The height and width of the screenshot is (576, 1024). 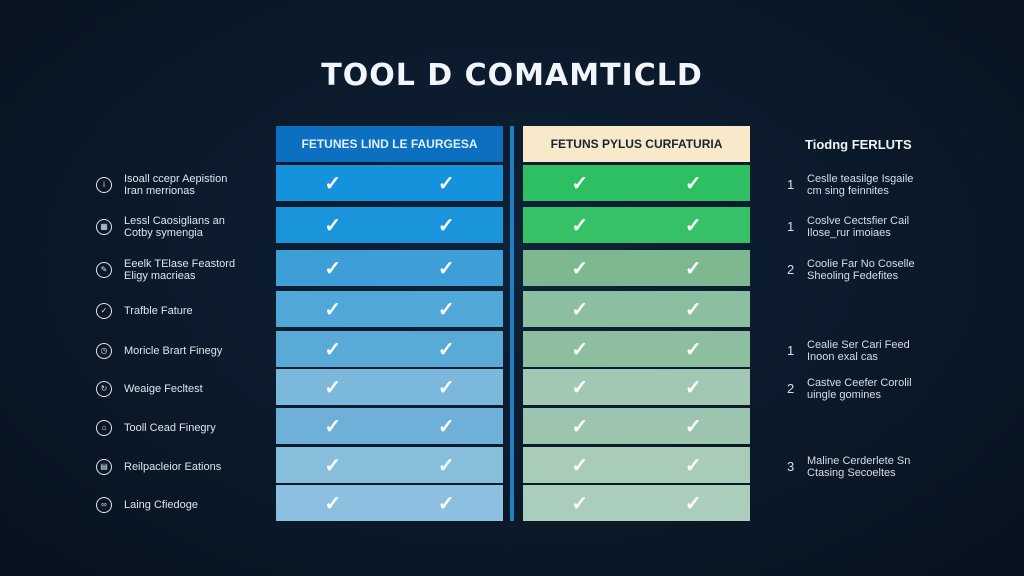 I want to click on info-icon: i, so click(x=104, y=185).